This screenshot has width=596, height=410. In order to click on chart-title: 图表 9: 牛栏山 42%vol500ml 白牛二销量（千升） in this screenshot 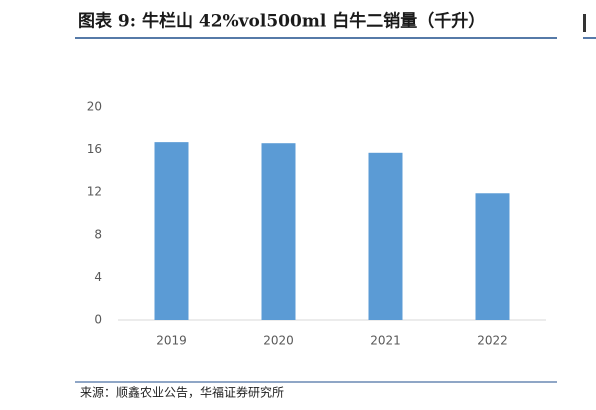, I will do `click(281, 21)`.